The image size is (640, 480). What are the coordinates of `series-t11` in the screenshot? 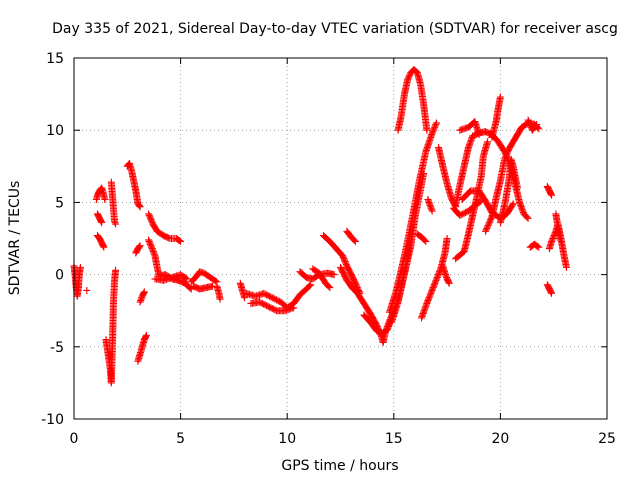 It's located at (171, 277).